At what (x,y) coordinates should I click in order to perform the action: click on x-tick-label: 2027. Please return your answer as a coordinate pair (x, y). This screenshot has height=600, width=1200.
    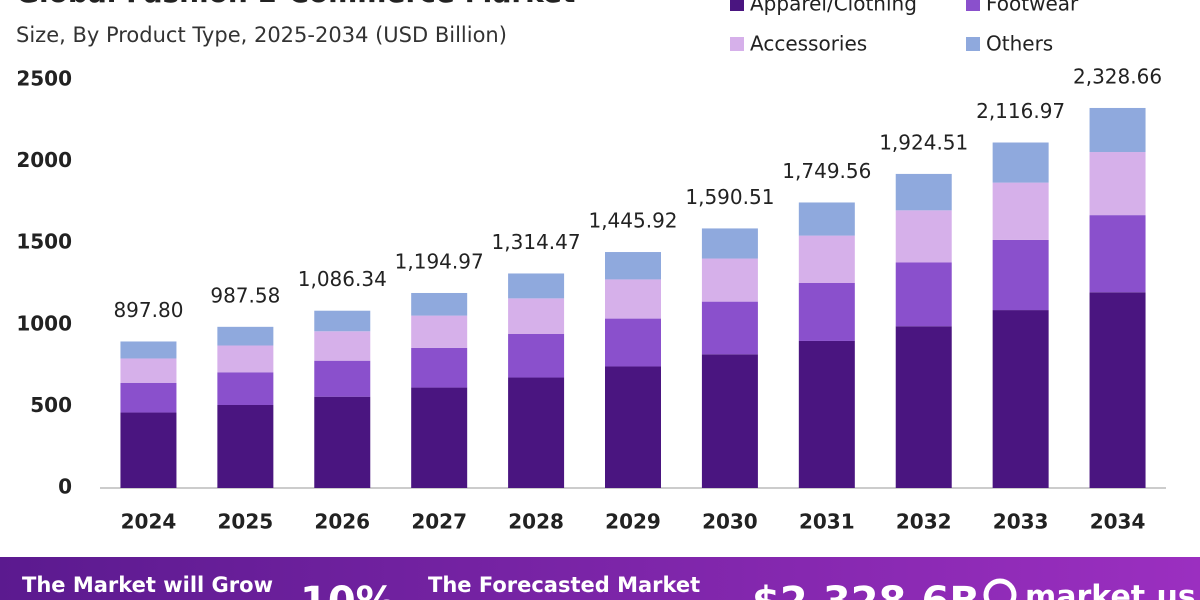
    Looking at the image, I should click on (439, 522).